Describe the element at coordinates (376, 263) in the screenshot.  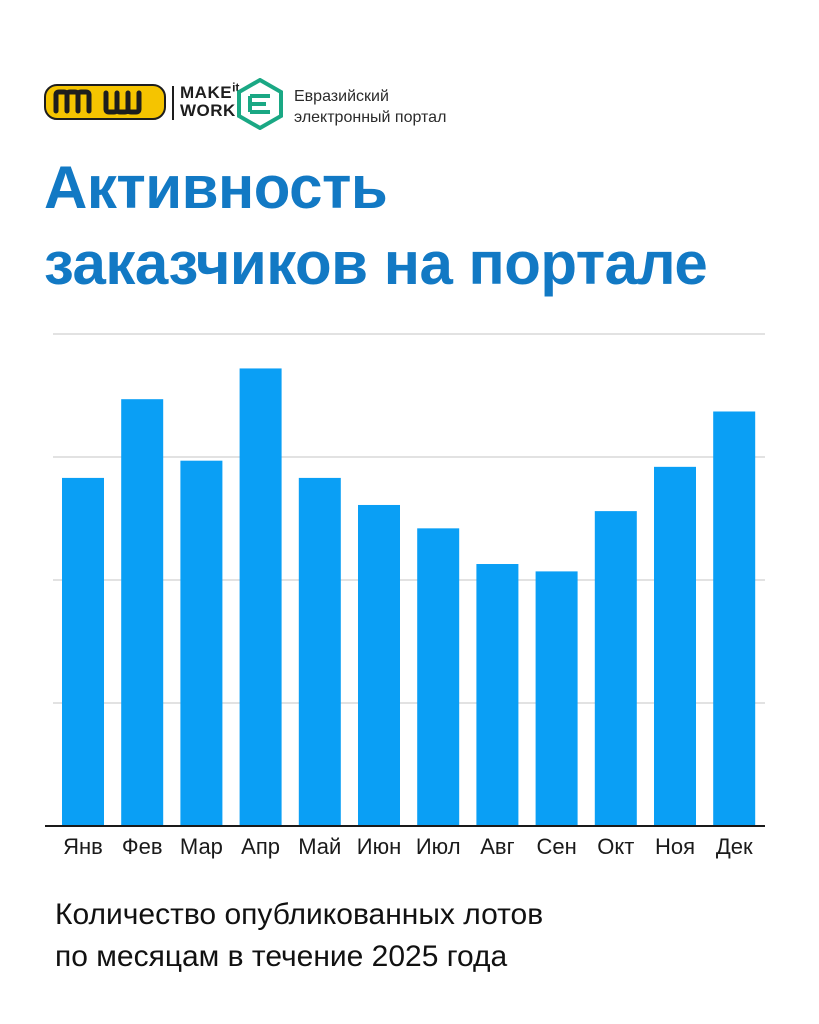
I see `title-line-2: заказчиков на портале` at that location.